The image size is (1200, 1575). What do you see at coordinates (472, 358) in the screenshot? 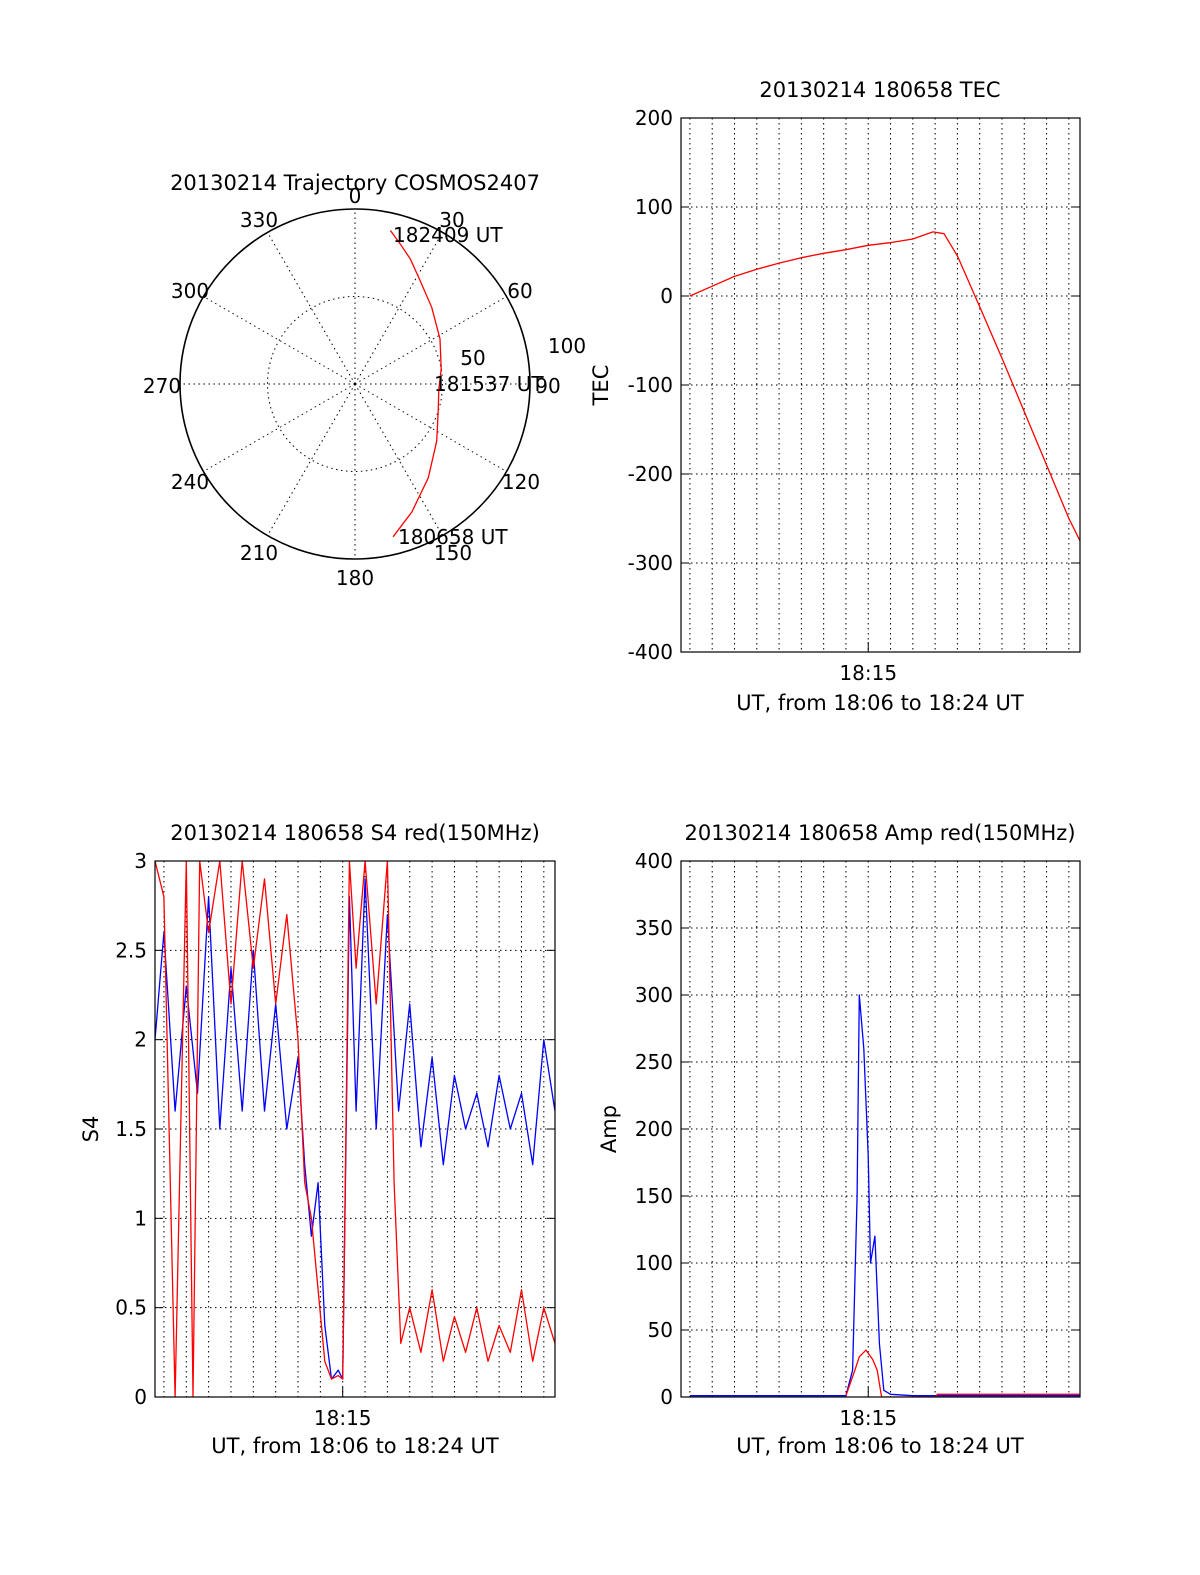
I see `polar-radius-label: 50` at bounding box center [472, 358].